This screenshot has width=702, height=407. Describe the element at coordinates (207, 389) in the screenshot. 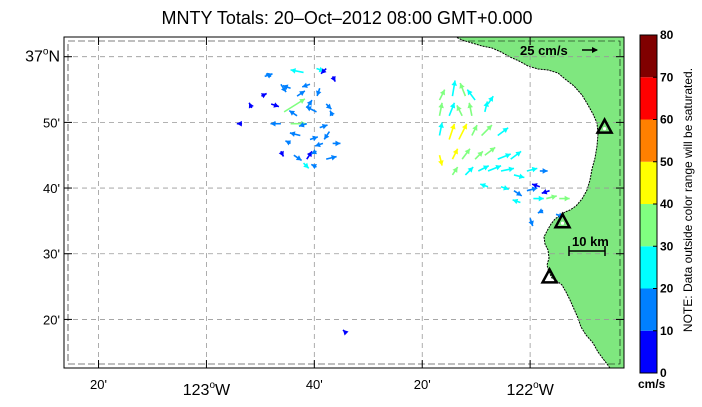

I see `lon-label: 123oW` at that location.